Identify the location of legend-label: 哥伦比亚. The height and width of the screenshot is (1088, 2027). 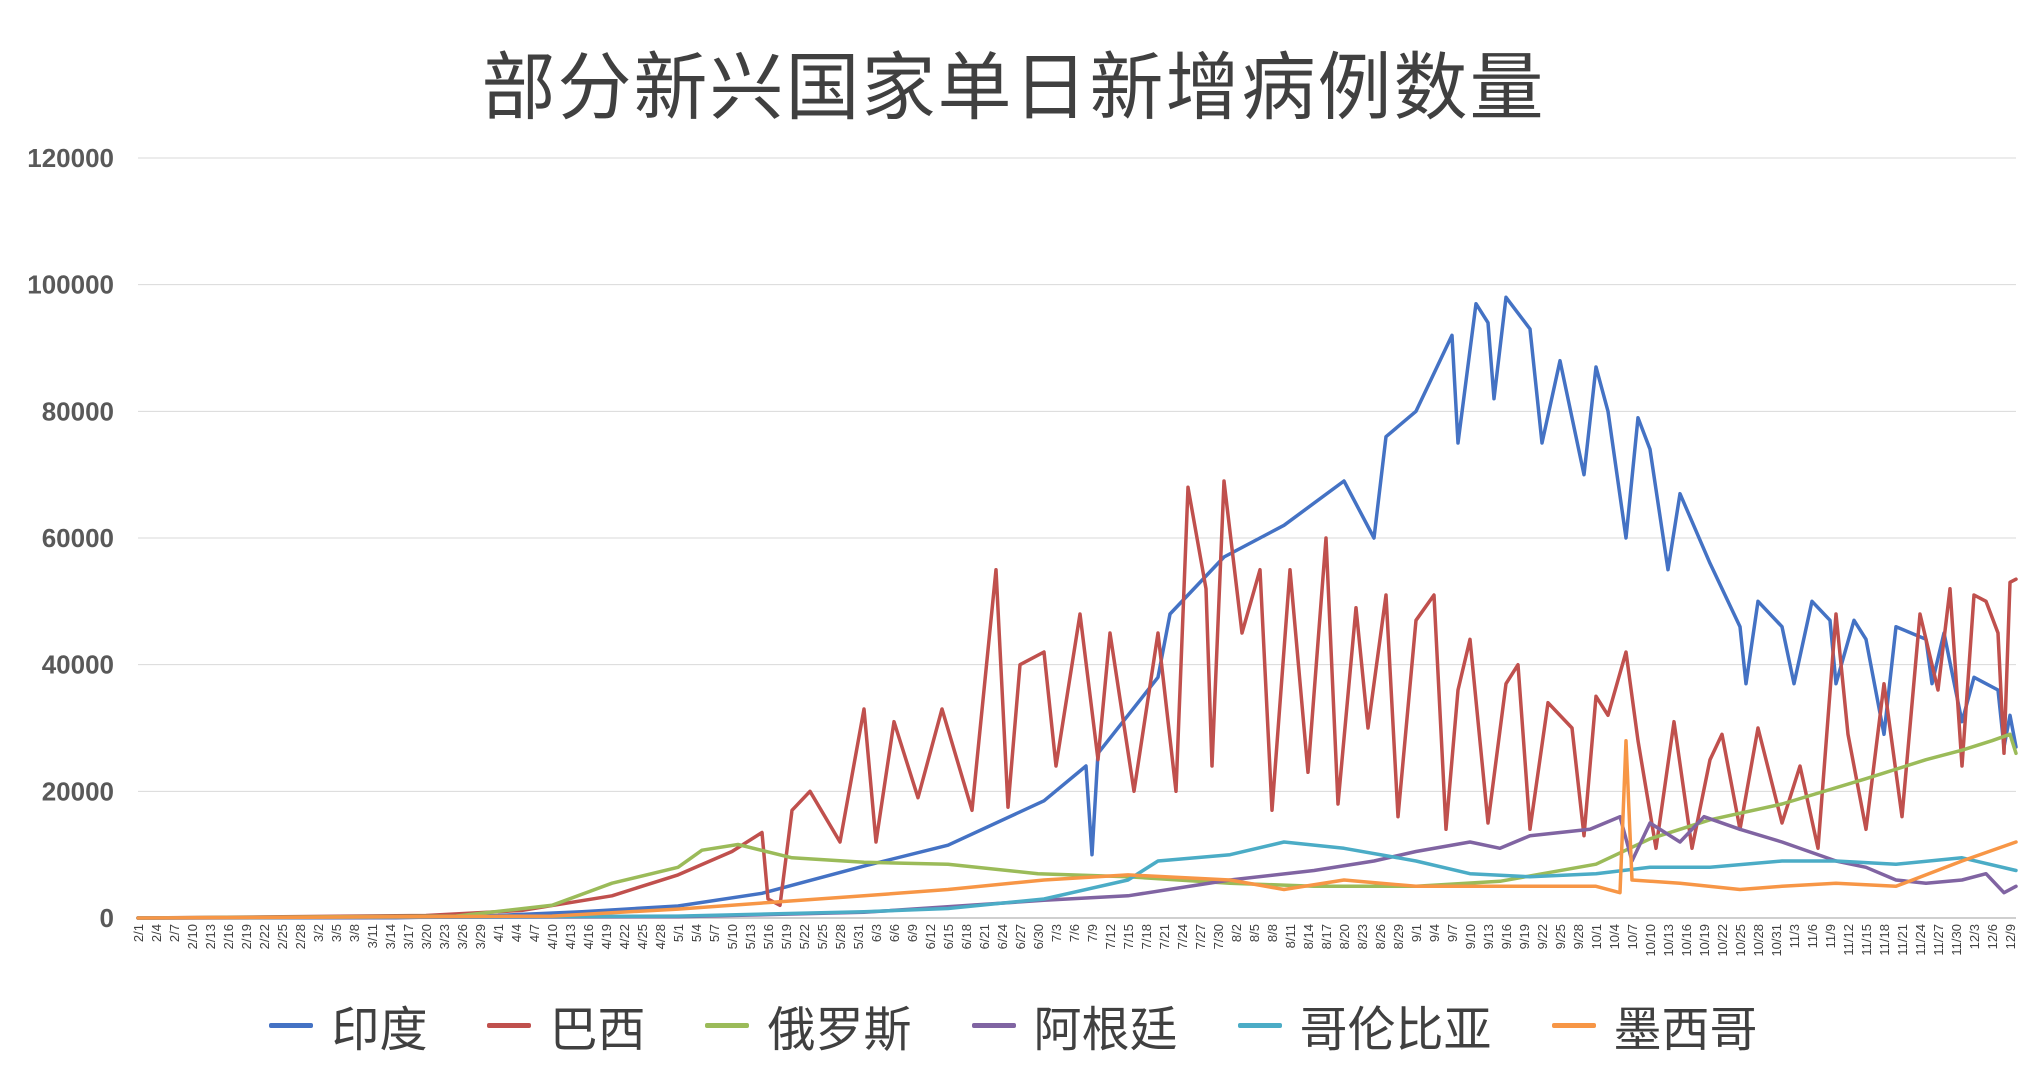
(1395, 1030).